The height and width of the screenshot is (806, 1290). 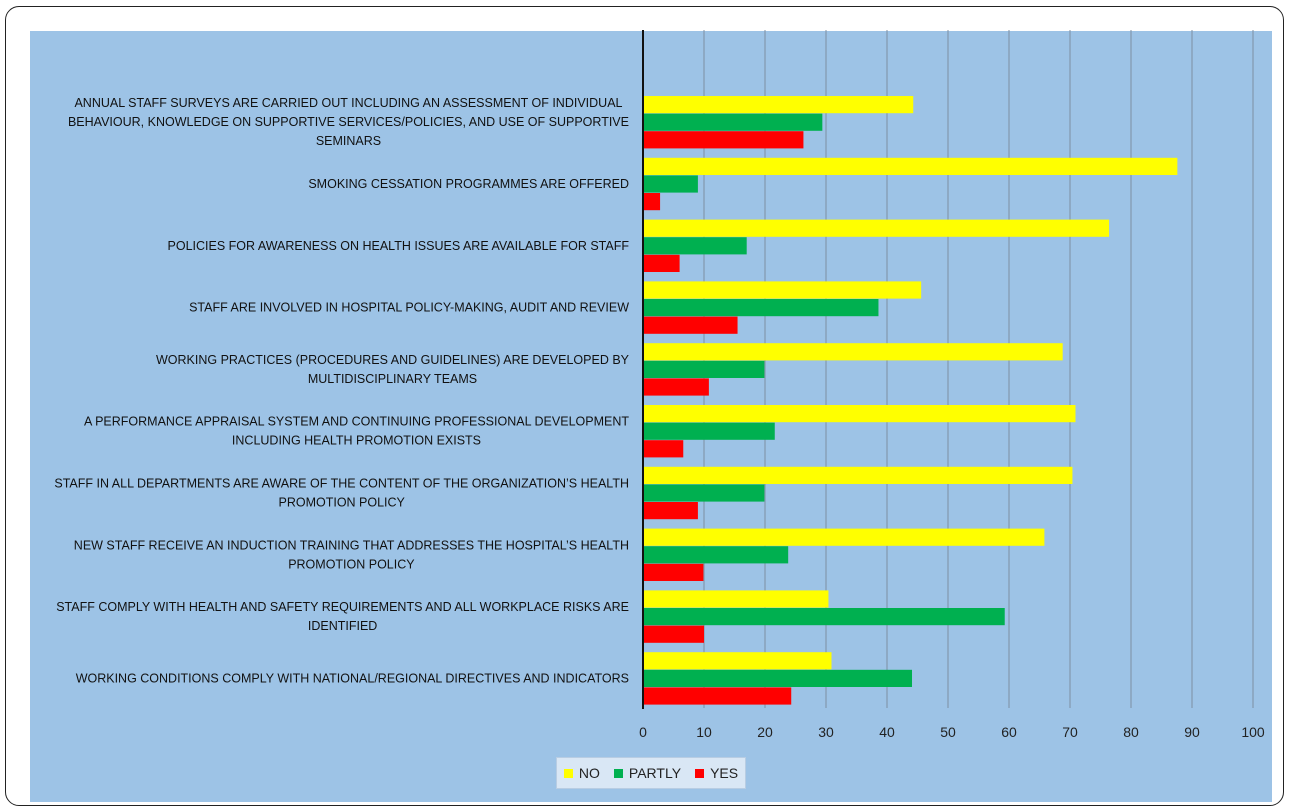 I want to click on x-tick-label: 0, so click(x=643, y=732).